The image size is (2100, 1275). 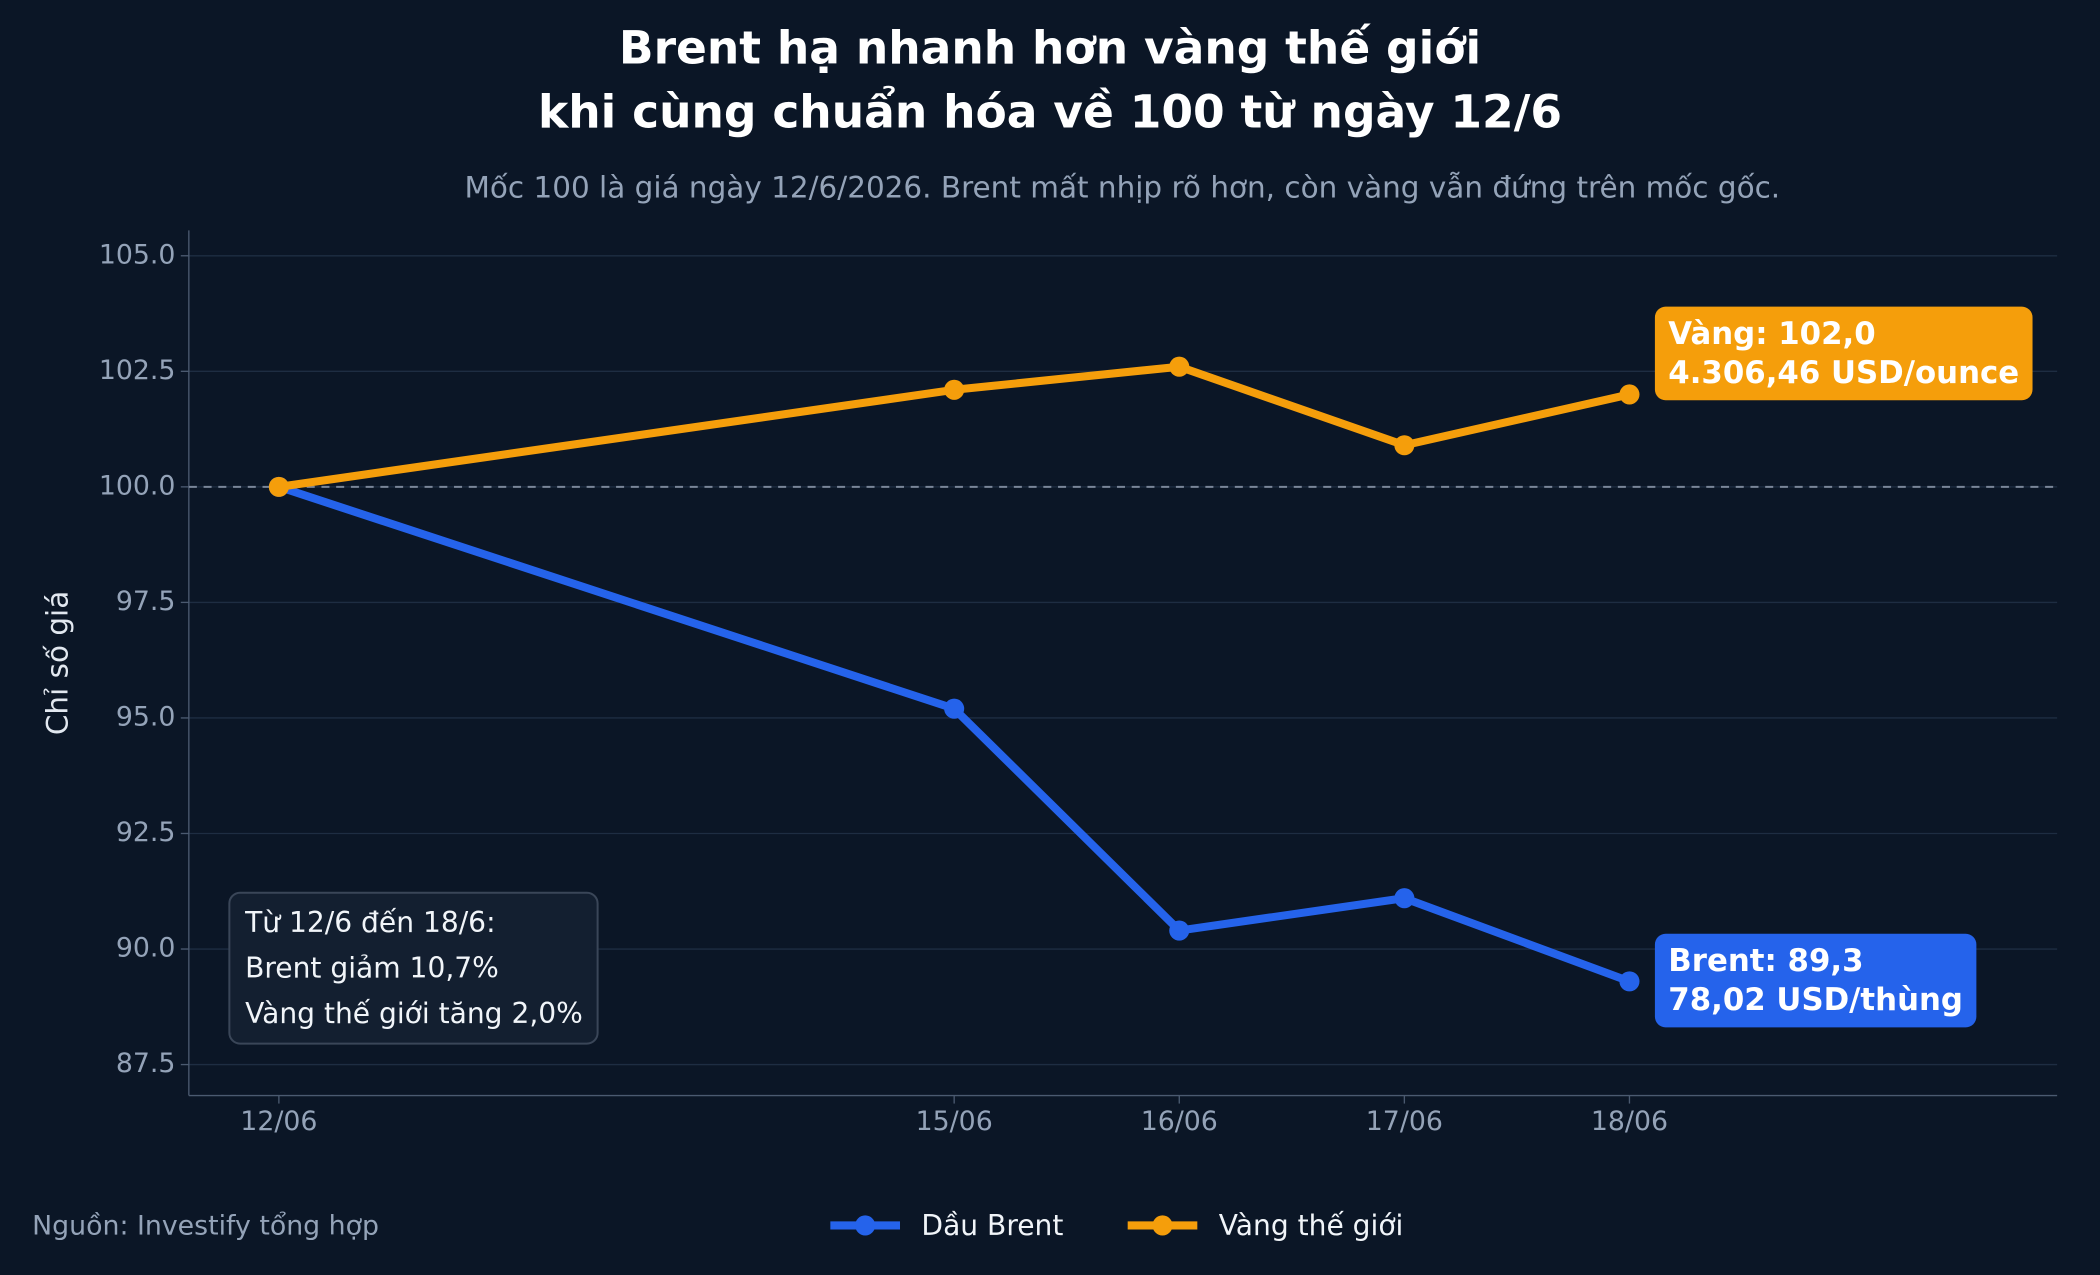 I want to click on end-label-text: Brent: 89,3, so click(x=1765, y=961).